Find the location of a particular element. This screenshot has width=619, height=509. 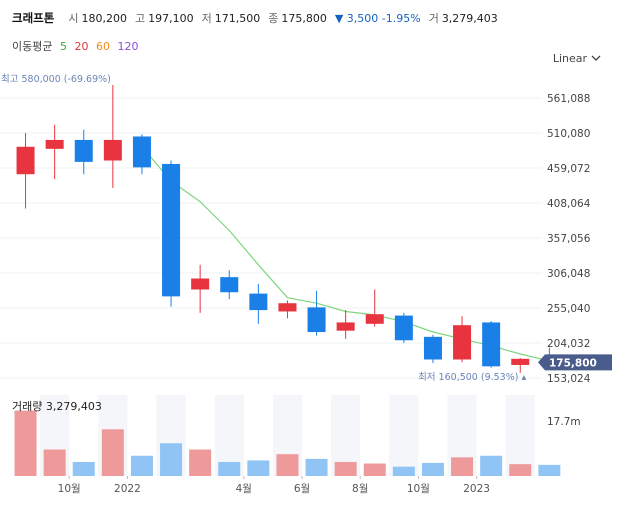

volume-legend: 거래량 3,279,403 is located at coordinates (57, 406).